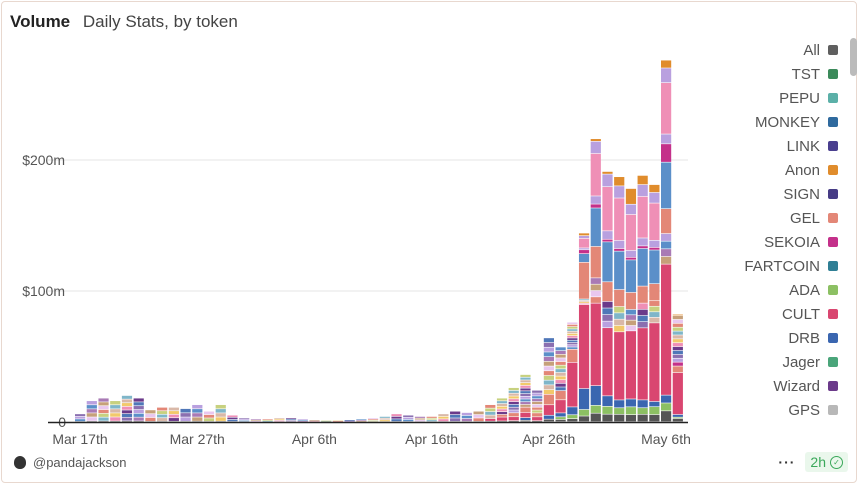  I want to click on bar-segment-drb, so click(525, 418).